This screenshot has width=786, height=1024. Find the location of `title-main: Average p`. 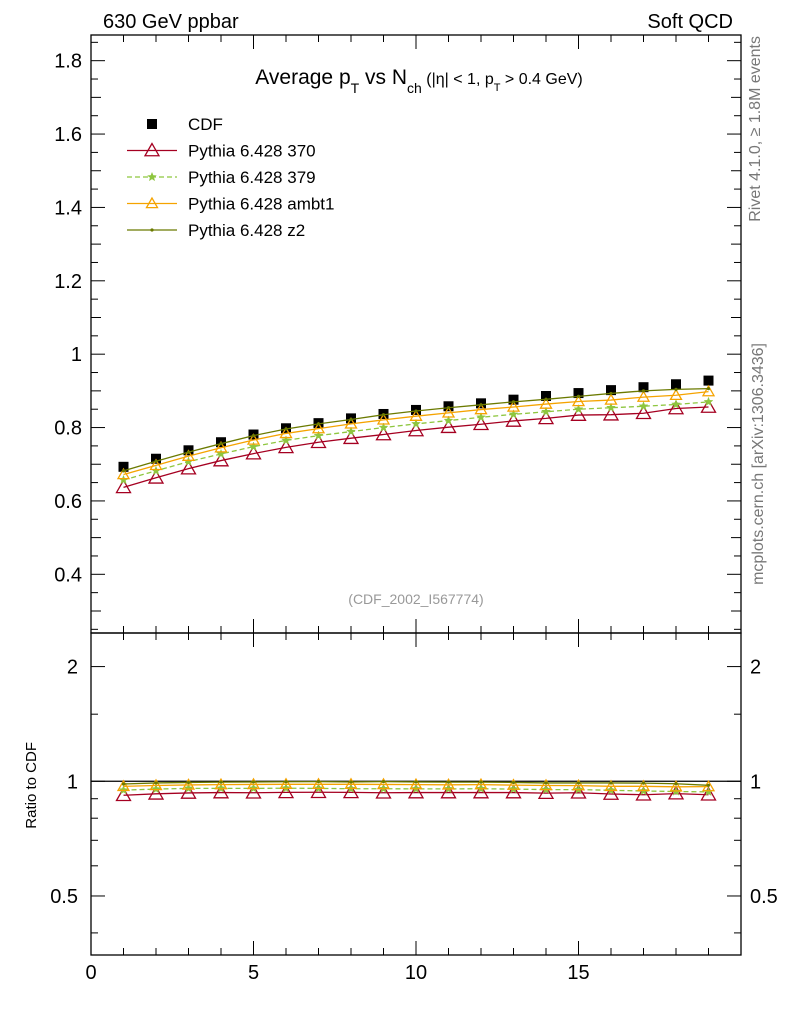

title-main: Average p is located at coordinates (302, 77).